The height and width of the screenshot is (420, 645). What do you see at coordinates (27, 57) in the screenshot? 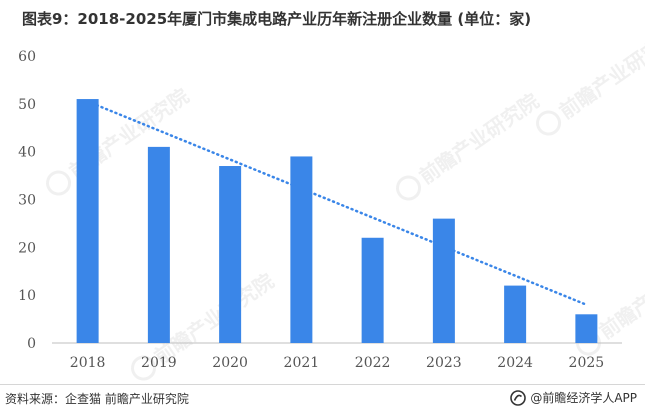
I see `y-tick-label: 60` at bounding box center [27, 57].